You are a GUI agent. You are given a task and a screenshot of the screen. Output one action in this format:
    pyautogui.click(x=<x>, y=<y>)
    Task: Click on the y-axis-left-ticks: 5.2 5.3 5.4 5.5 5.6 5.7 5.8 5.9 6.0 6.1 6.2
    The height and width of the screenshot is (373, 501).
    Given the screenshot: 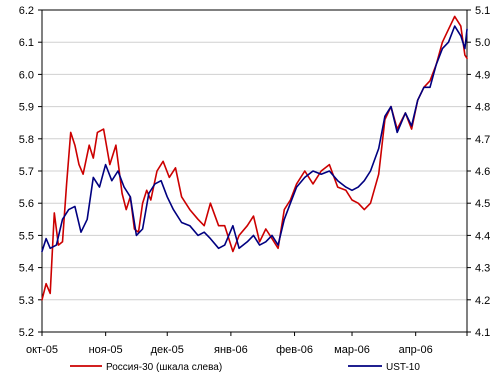 What is the action you would take?
    pyautogui.click(x=30, y=172)
    